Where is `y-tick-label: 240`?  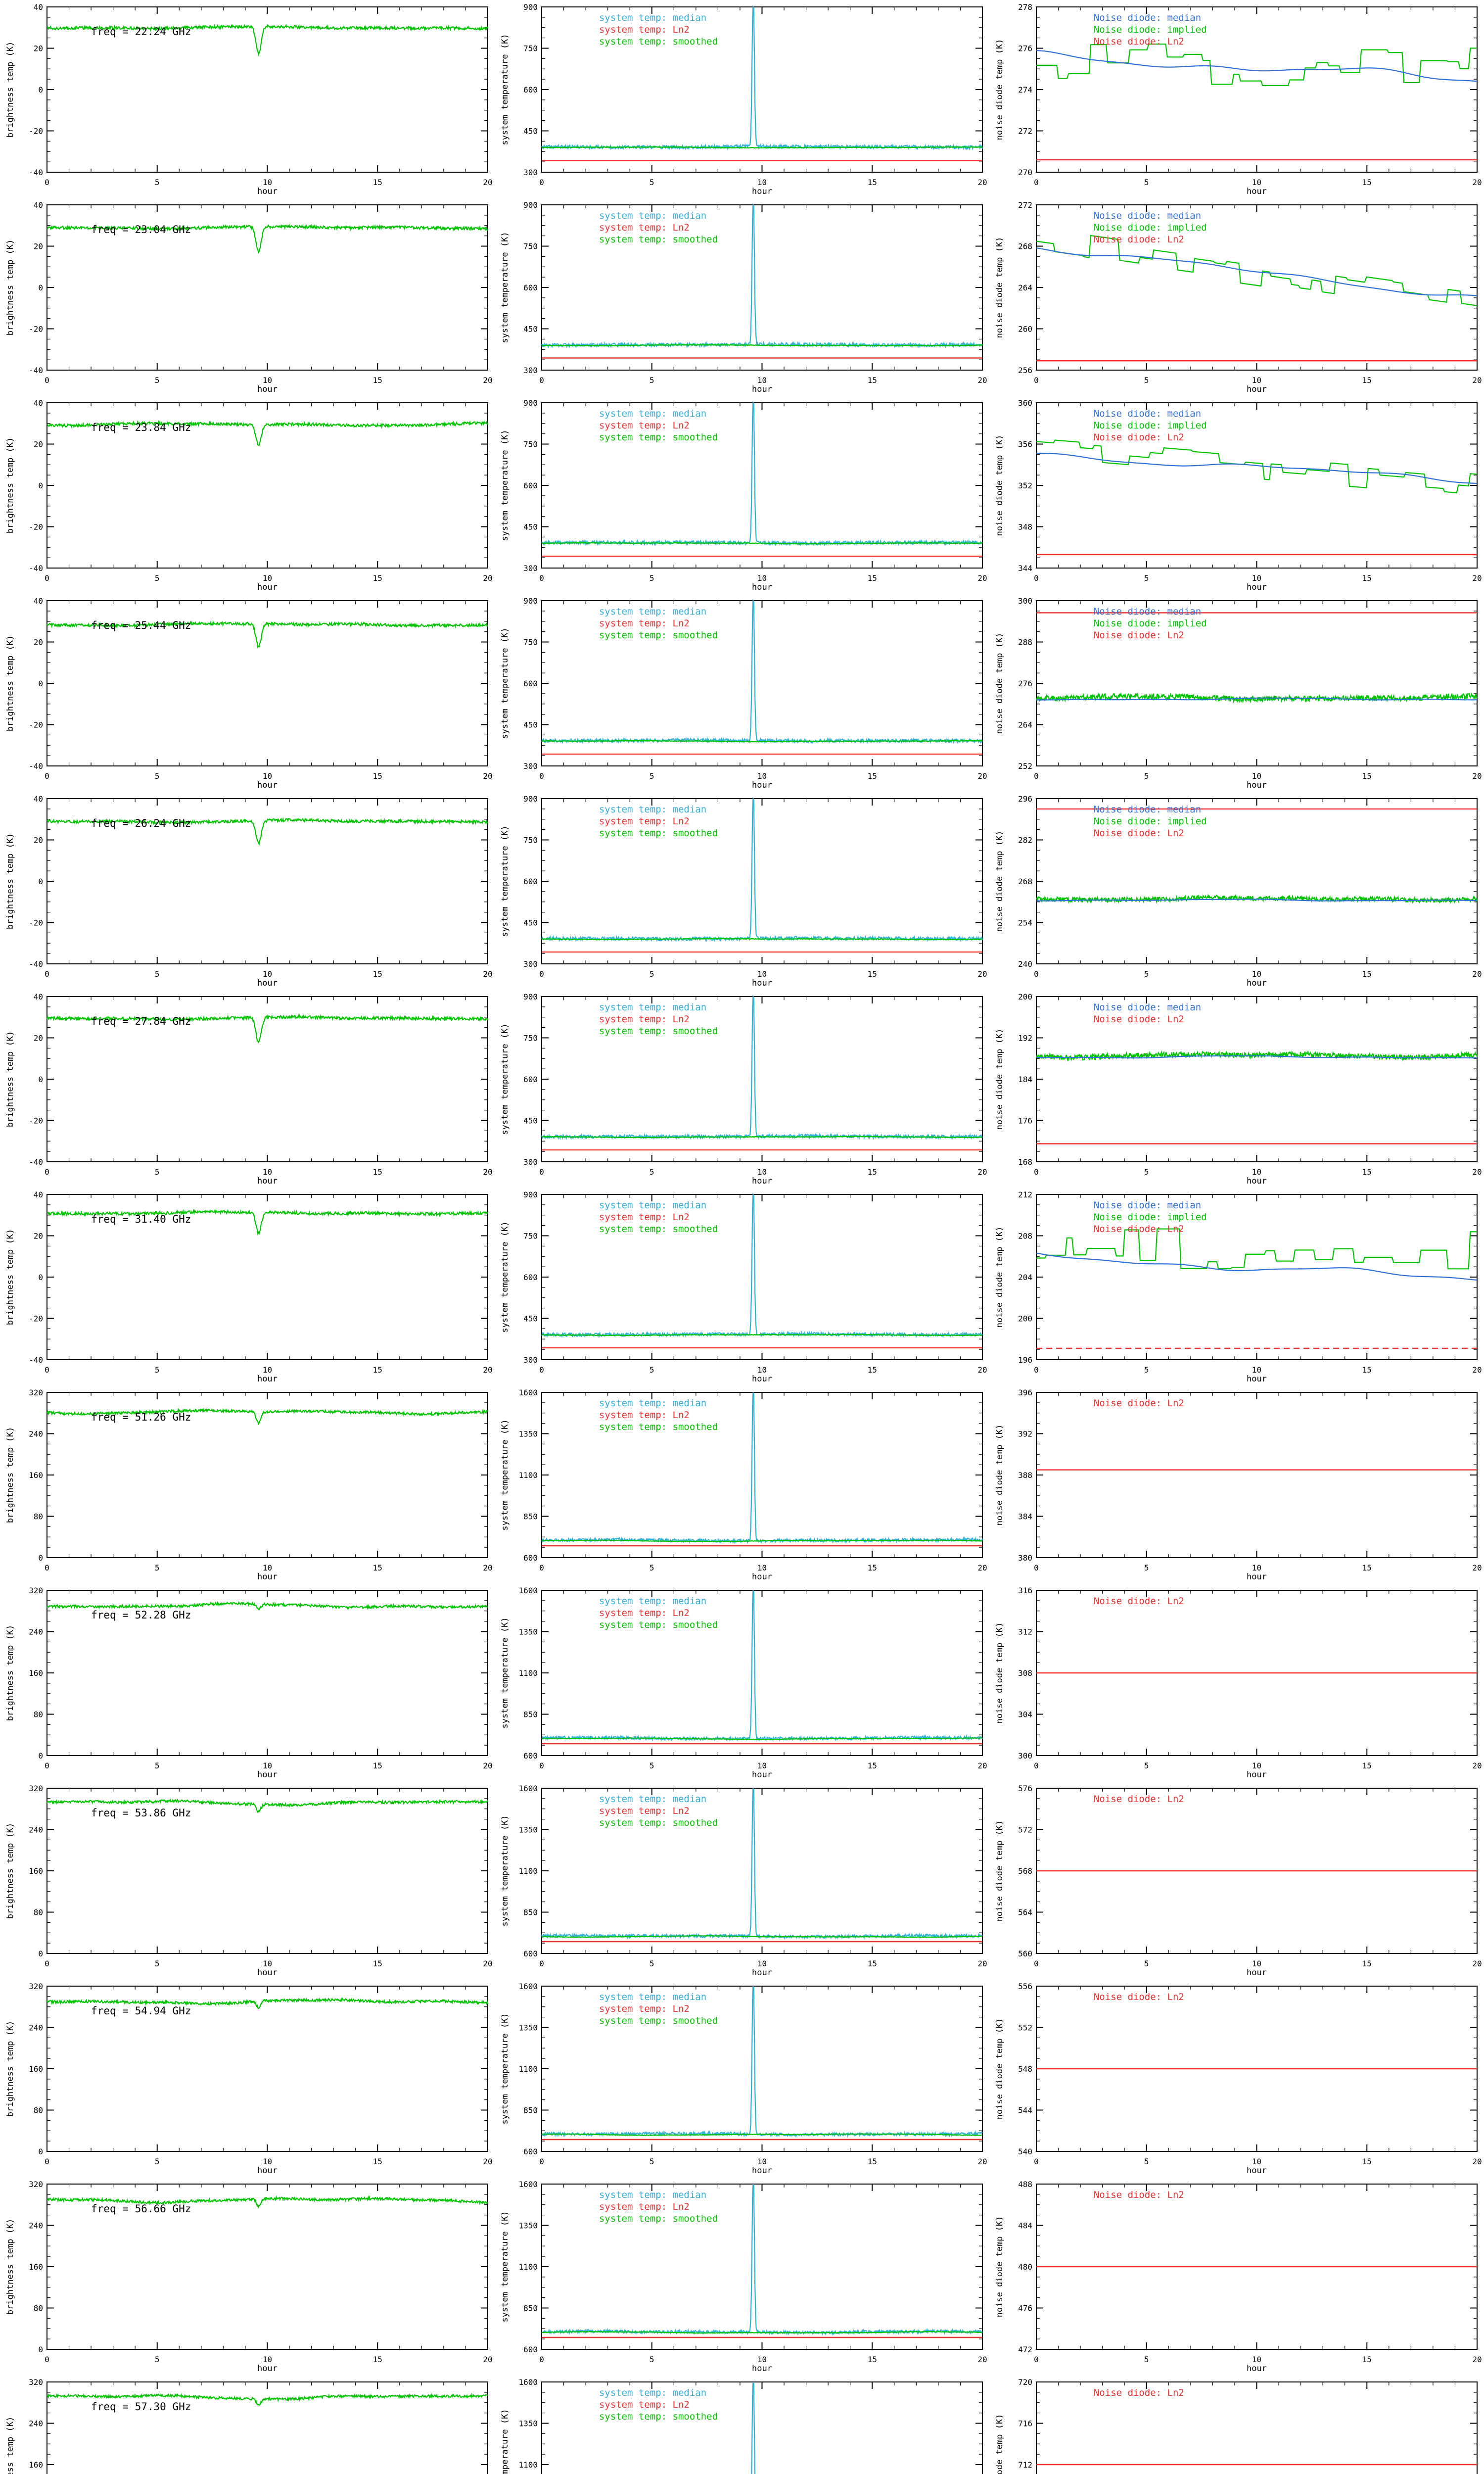
y-tick-label: 240 is located at coordinates (36, 2423).